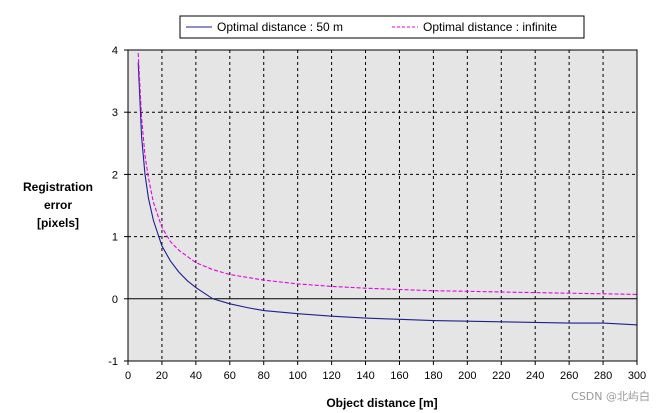  Describe the element at coordinates (467, 376) in the screenshot. I see `x-tick-label-10: 200` at that location.